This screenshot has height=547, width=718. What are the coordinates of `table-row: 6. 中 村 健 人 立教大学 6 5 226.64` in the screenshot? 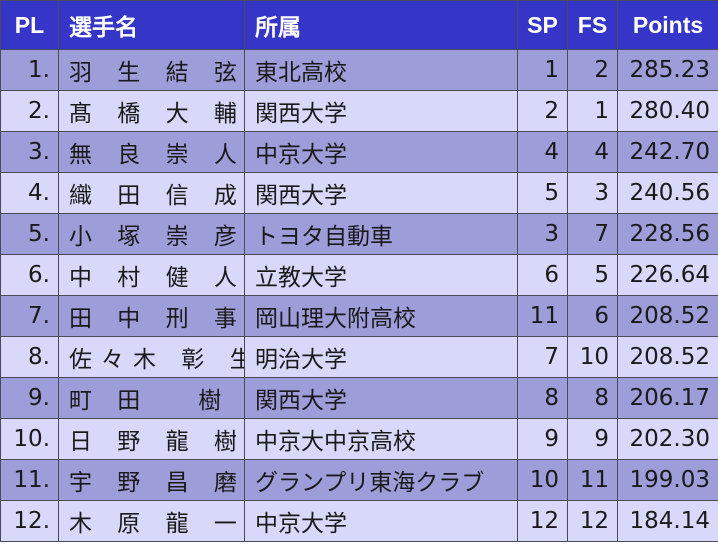 It's located at (359, 275).